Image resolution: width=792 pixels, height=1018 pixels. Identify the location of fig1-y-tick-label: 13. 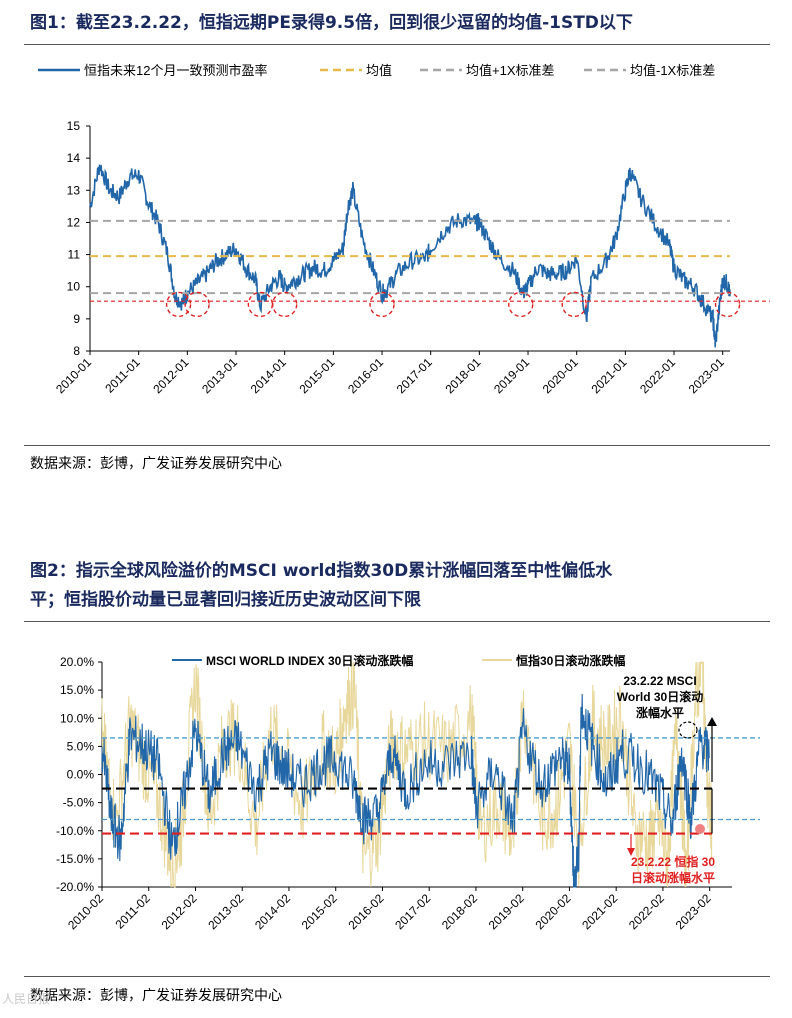
(74, 190).